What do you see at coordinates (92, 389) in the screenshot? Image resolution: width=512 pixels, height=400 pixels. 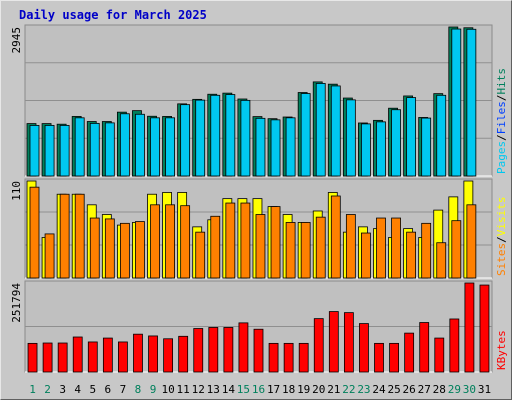 I see `x-tick-label-day-5: 5` at bounding box center [92, 389].